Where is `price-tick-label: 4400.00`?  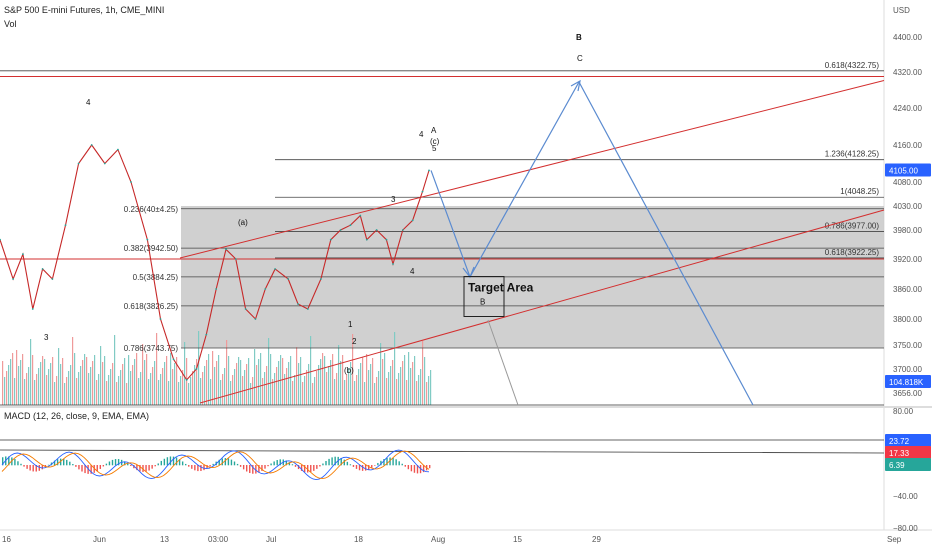 price-tick-label: 4400.00 is located at coordinates (907, 37).